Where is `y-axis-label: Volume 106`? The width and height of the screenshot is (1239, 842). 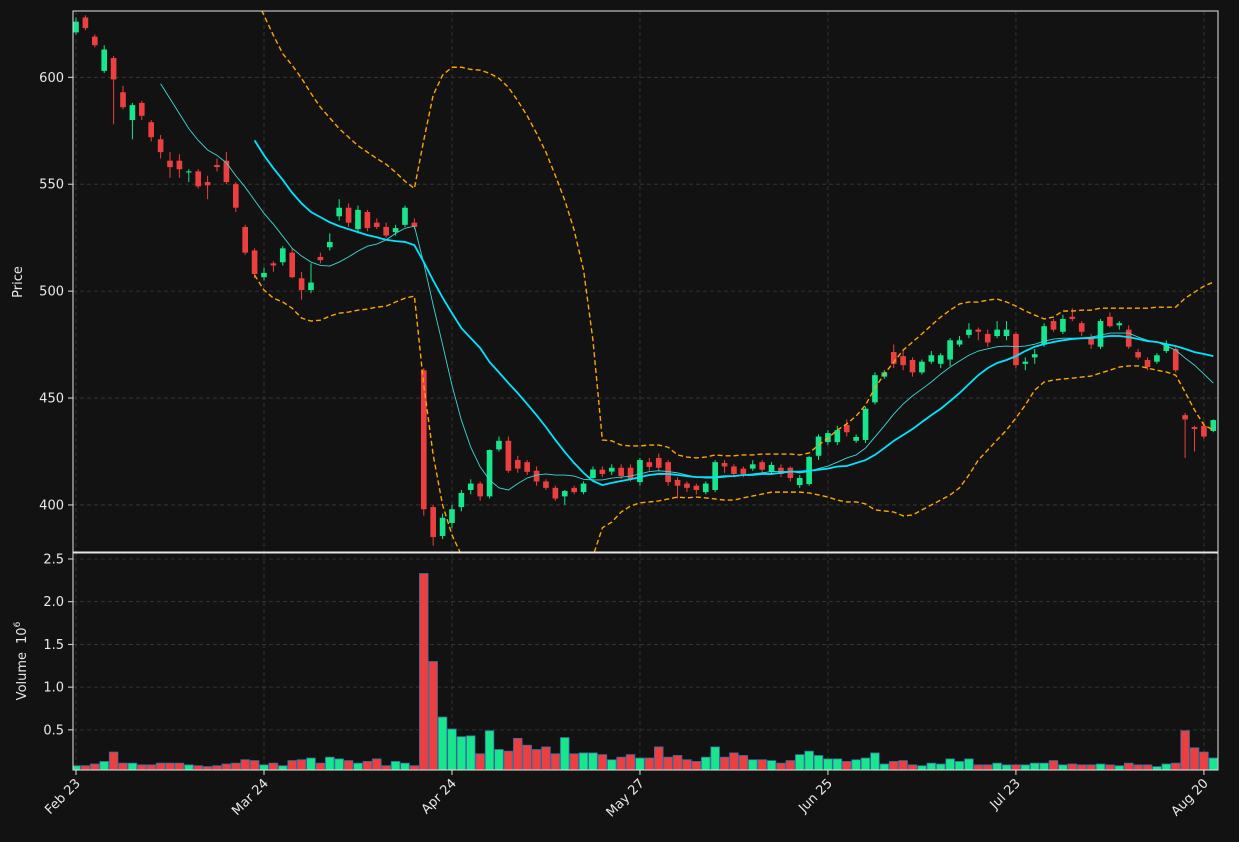 y-axis-label: Volume 106 is located at coordinates (21, 660).